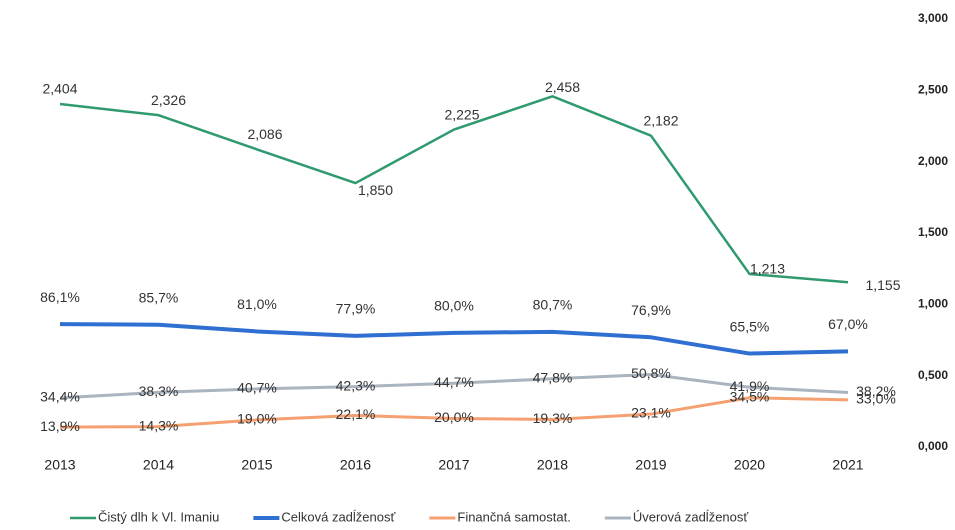 Image resolution: width=955 pixels, height=530 pixels. I want to click on data-label: 1,850, so click(375, 190).